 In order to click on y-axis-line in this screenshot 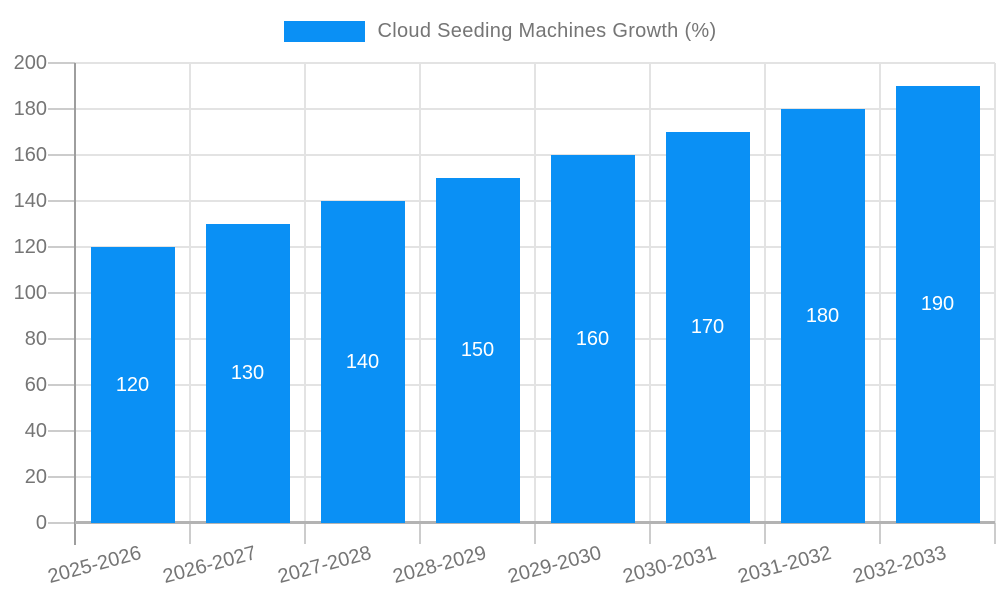, I will do `click(75, 304)`.